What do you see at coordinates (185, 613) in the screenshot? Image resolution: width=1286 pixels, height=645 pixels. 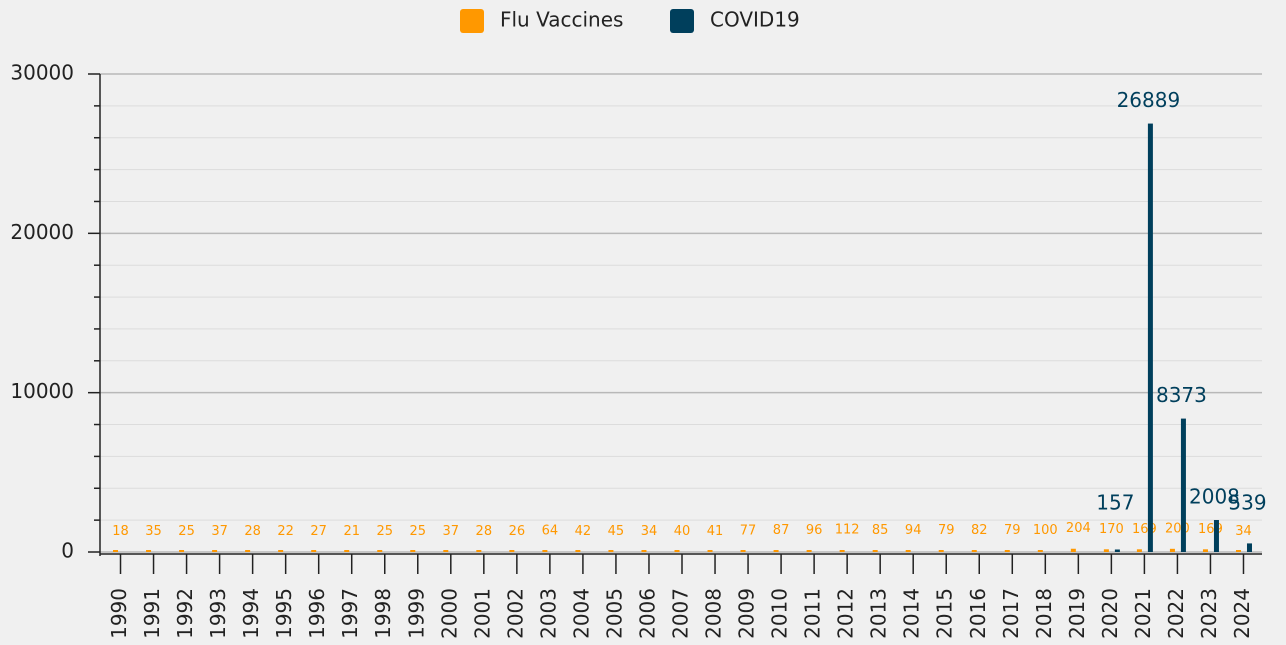 I see `x-tick-label: 1992` at bounding box center [185, 613].